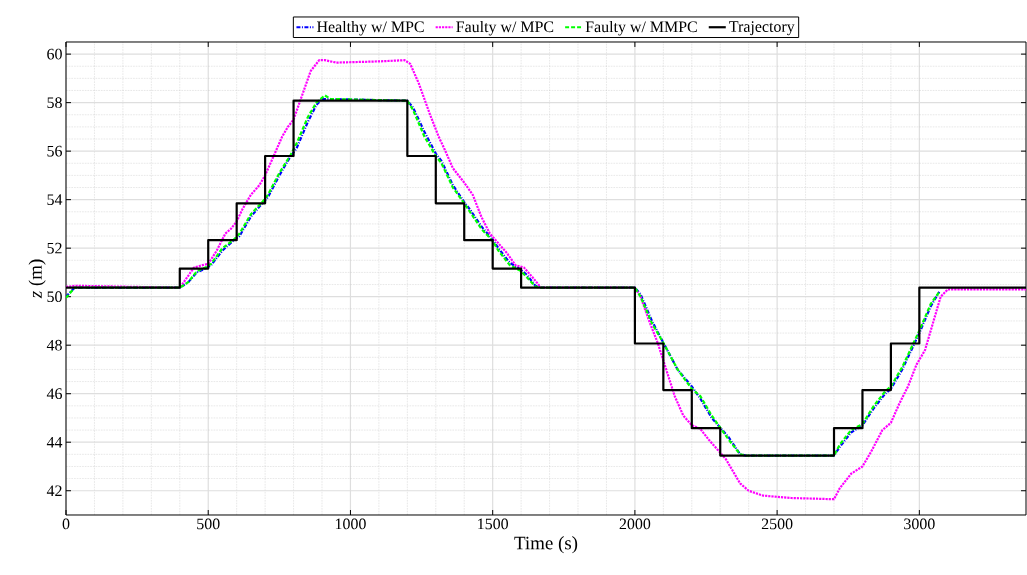  What do you see at coordinates (919, 524) in the screenshot?
I see `x-tick-label: 3000` at bounding box center [919, 524].